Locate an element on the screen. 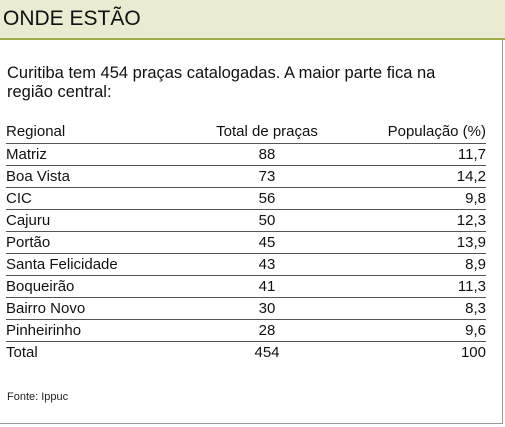 This screenshot has height=427, width=505. cell-total: 30 is located at coordinates (267, 308).